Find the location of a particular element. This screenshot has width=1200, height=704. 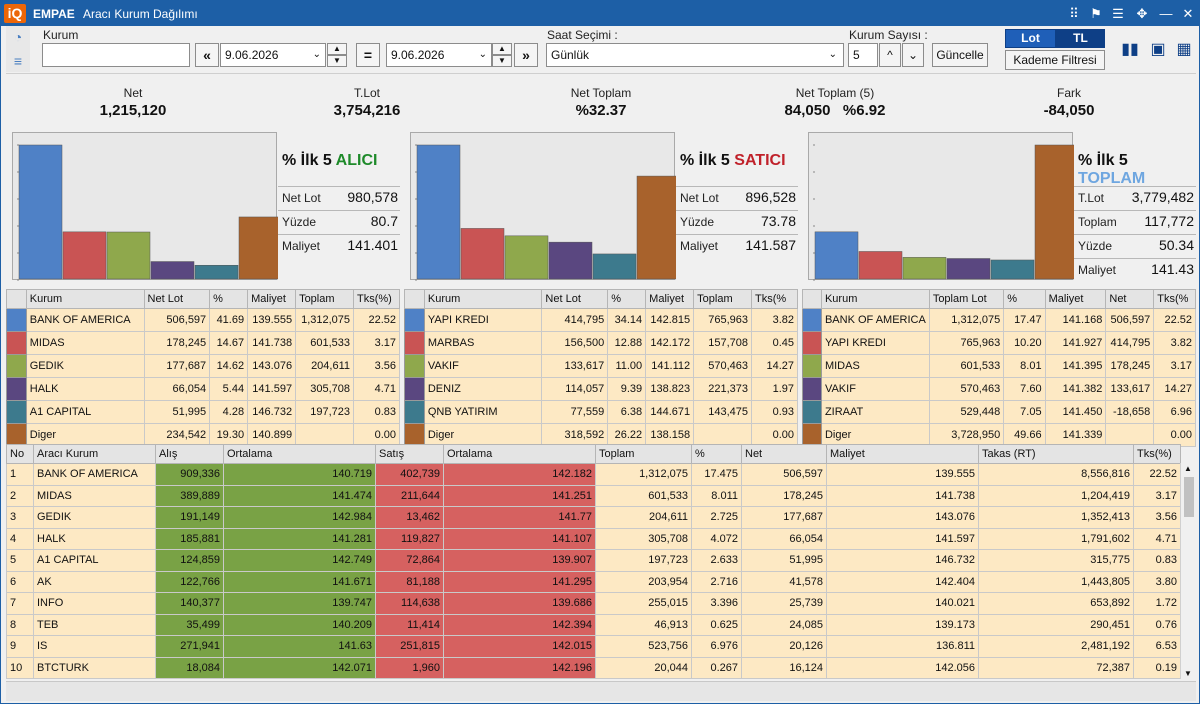

minimize-icon: — is located at coordinates (1166, 13).